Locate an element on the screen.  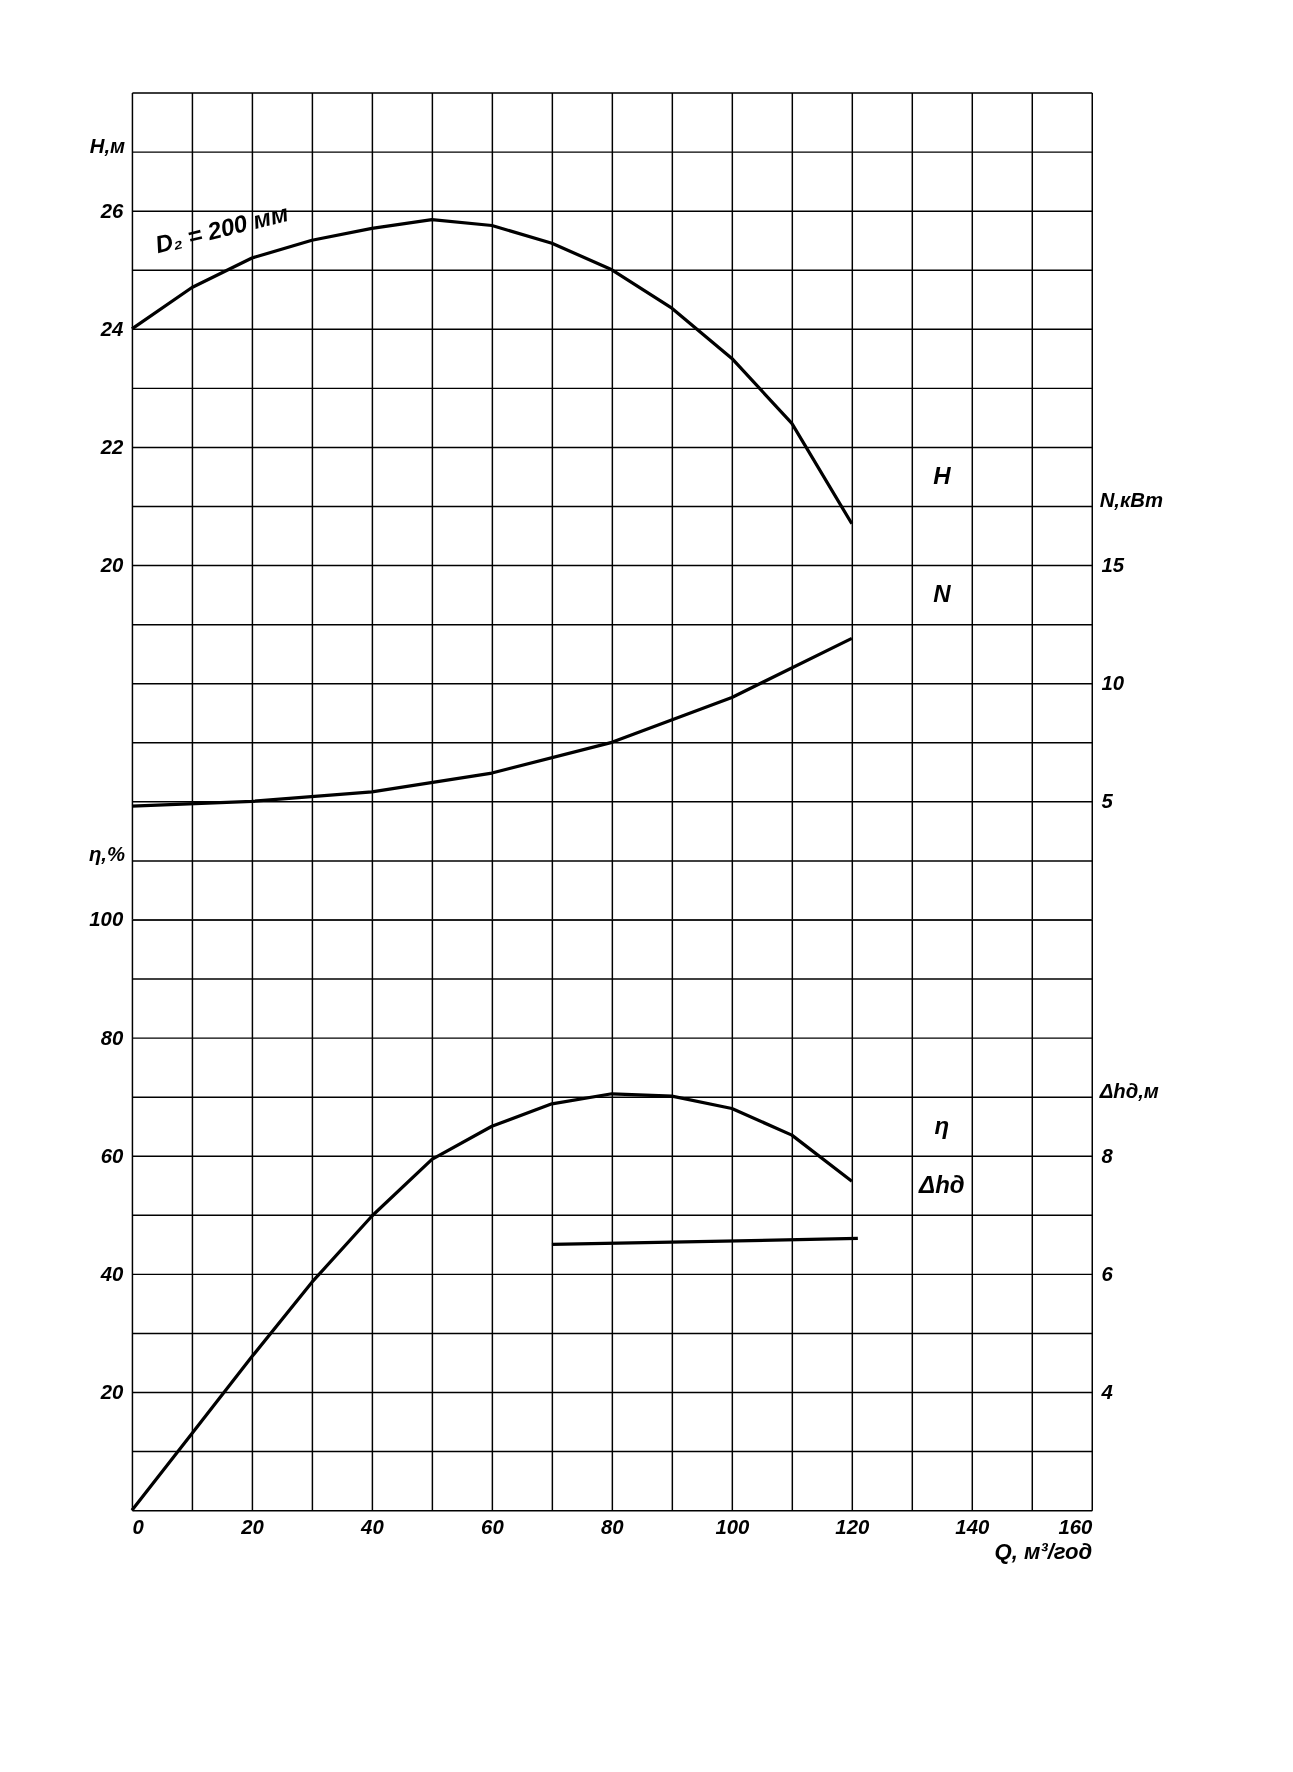
y-tick-label: 60 is located at coordinates (112, 1155).